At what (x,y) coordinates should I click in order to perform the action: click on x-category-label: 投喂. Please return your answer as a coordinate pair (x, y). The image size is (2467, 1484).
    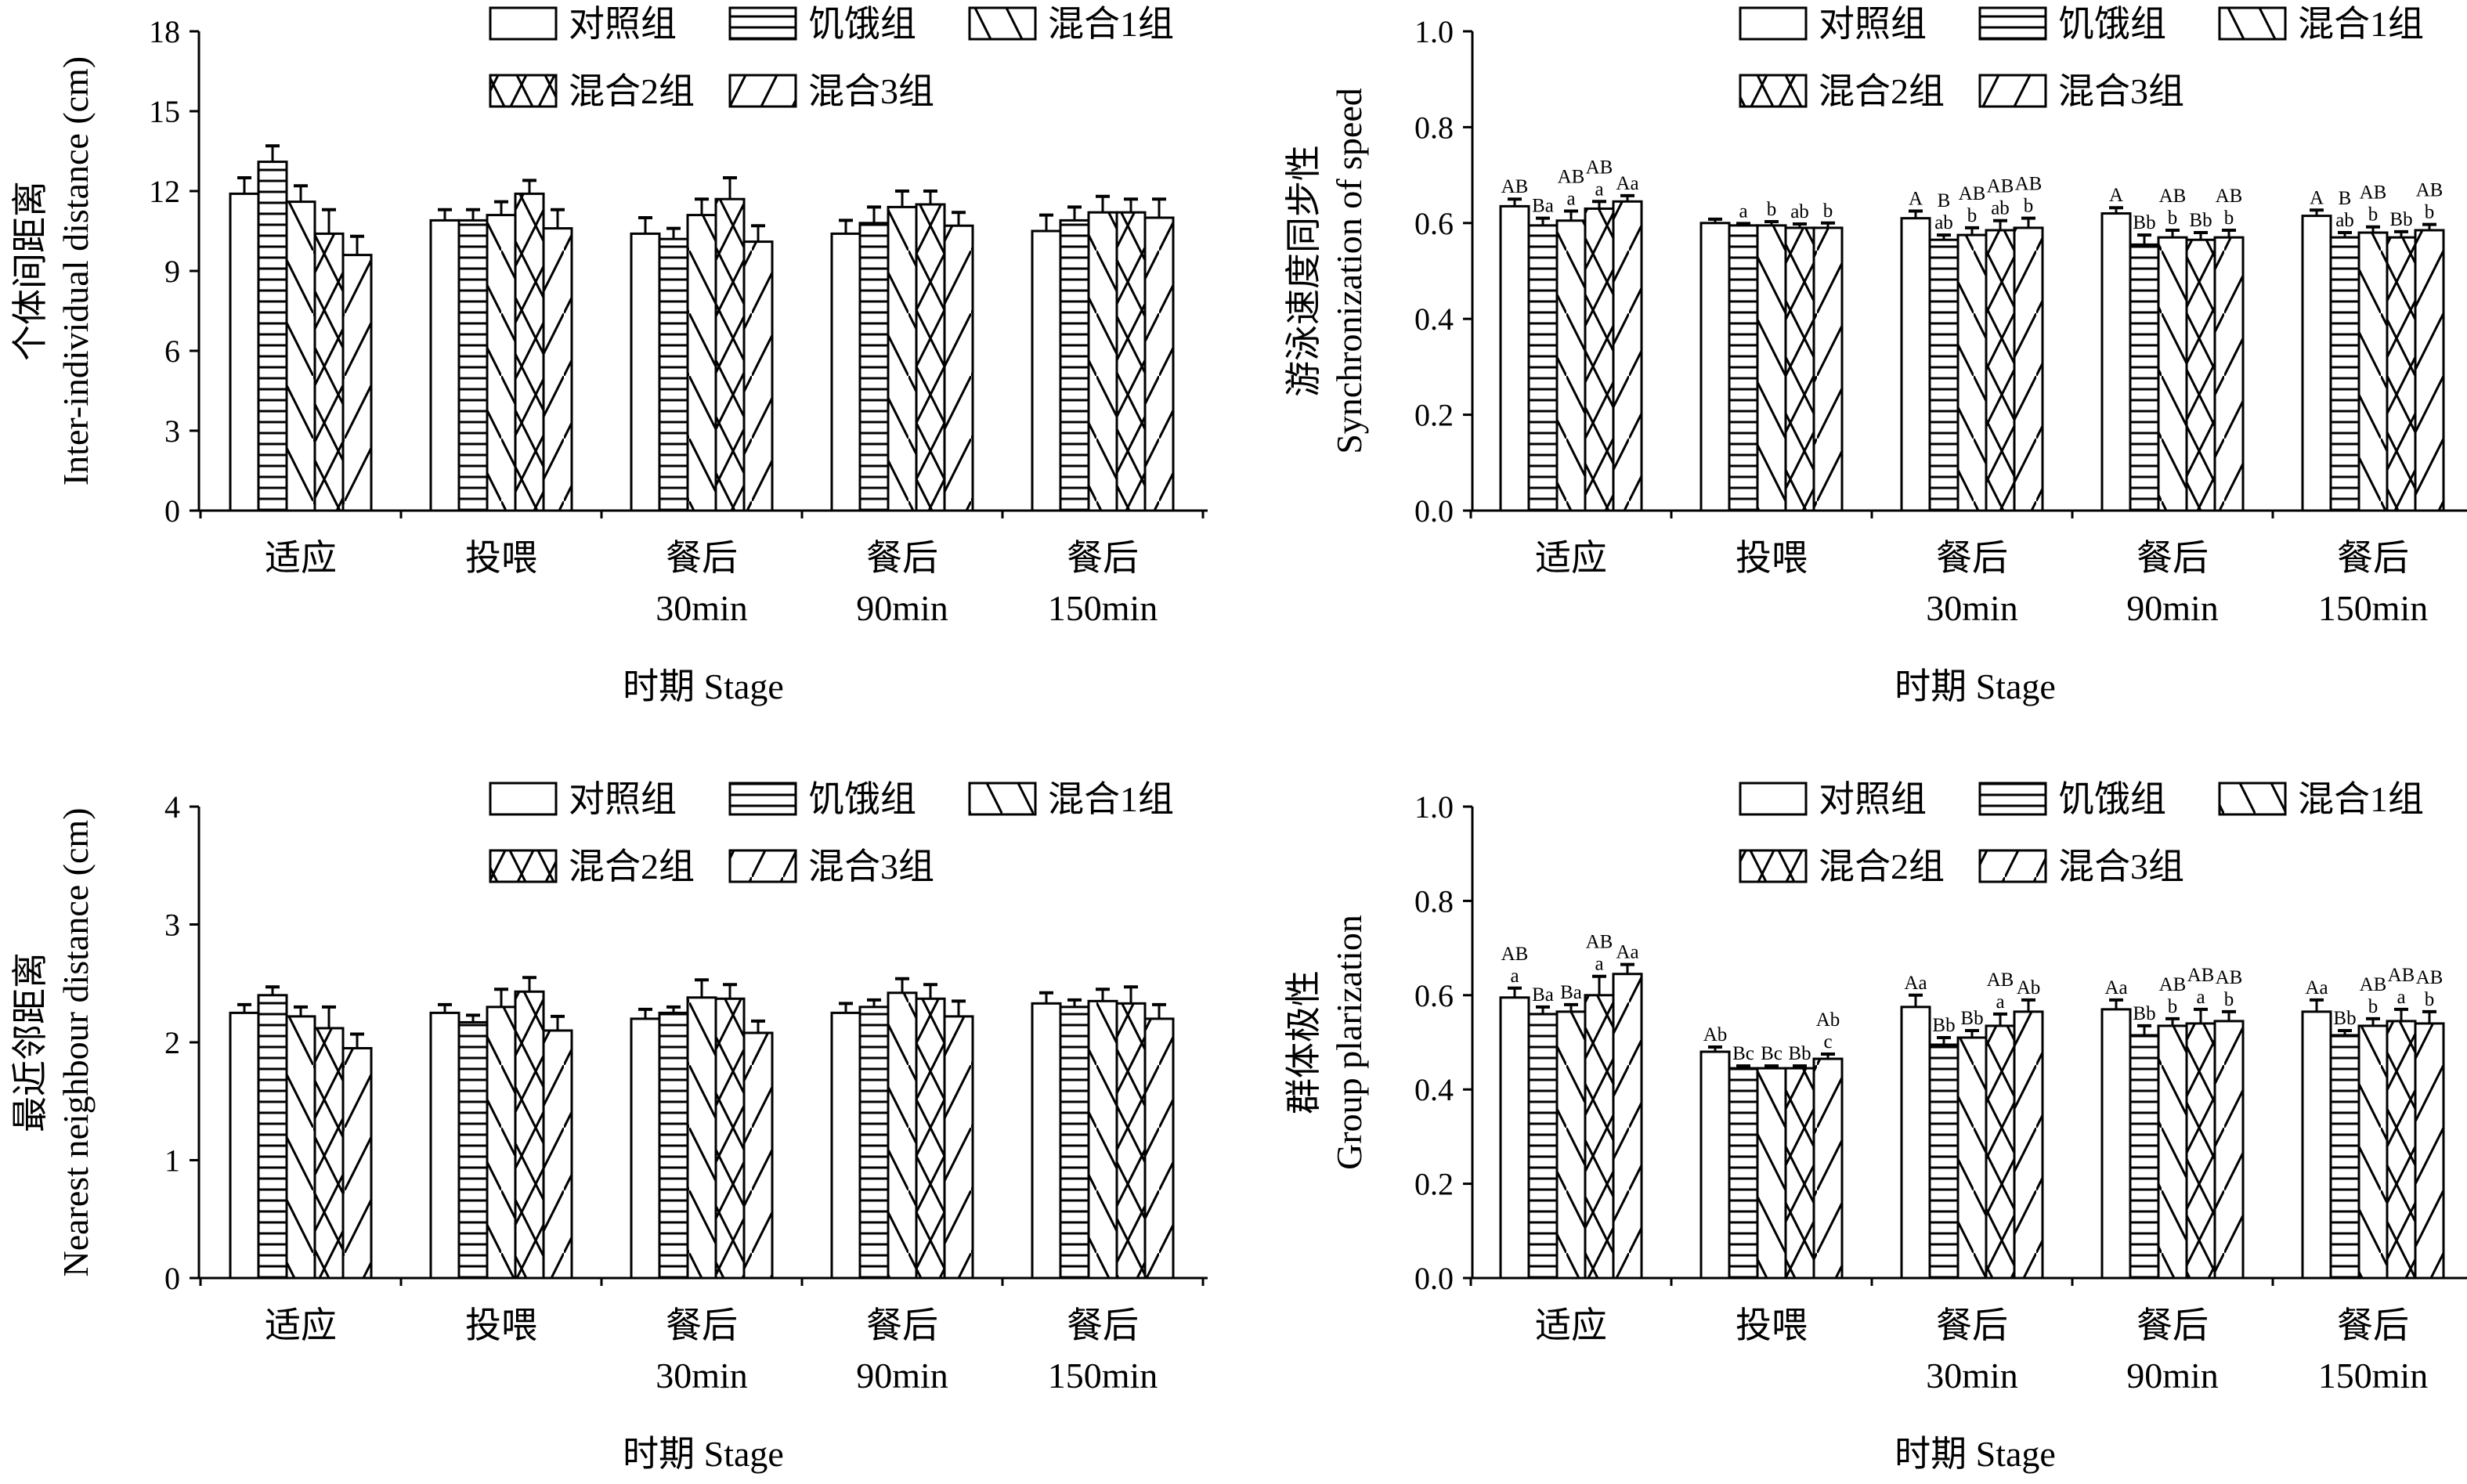
    Looking at the image, I should click on (1772, 558).